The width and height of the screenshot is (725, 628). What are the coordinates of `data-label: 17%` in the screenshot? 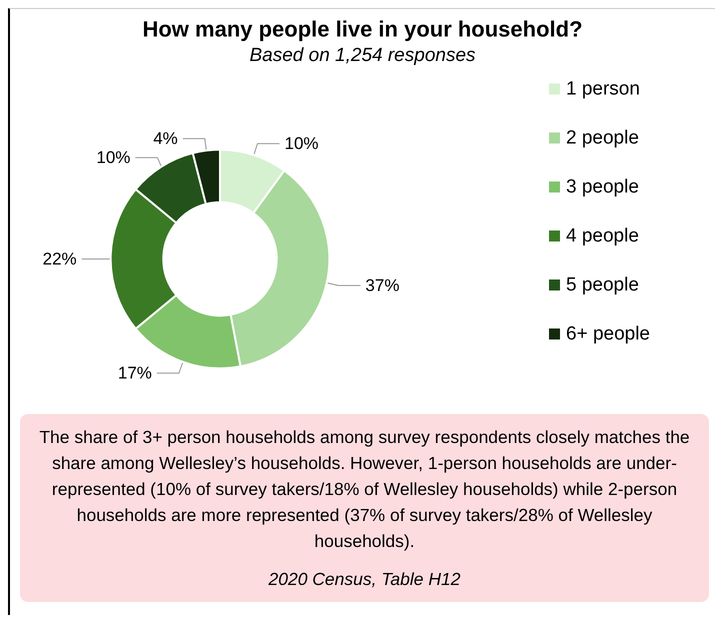 It's located at (135, 373).